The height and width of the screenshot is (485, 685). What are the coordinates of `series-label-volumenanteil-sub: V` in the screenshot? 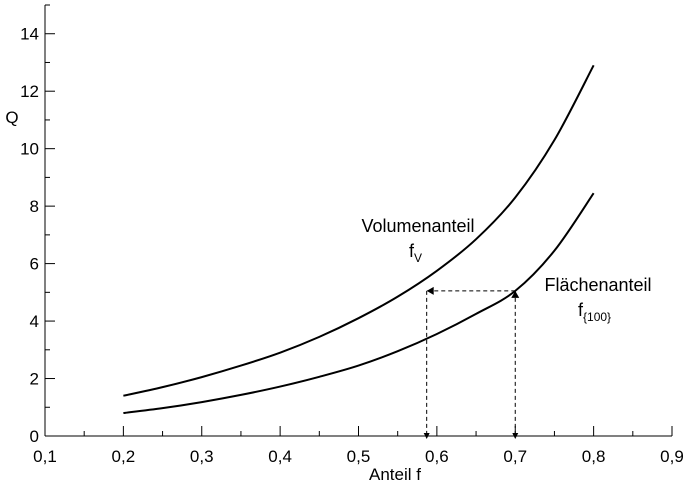 It's located at (418, 258).